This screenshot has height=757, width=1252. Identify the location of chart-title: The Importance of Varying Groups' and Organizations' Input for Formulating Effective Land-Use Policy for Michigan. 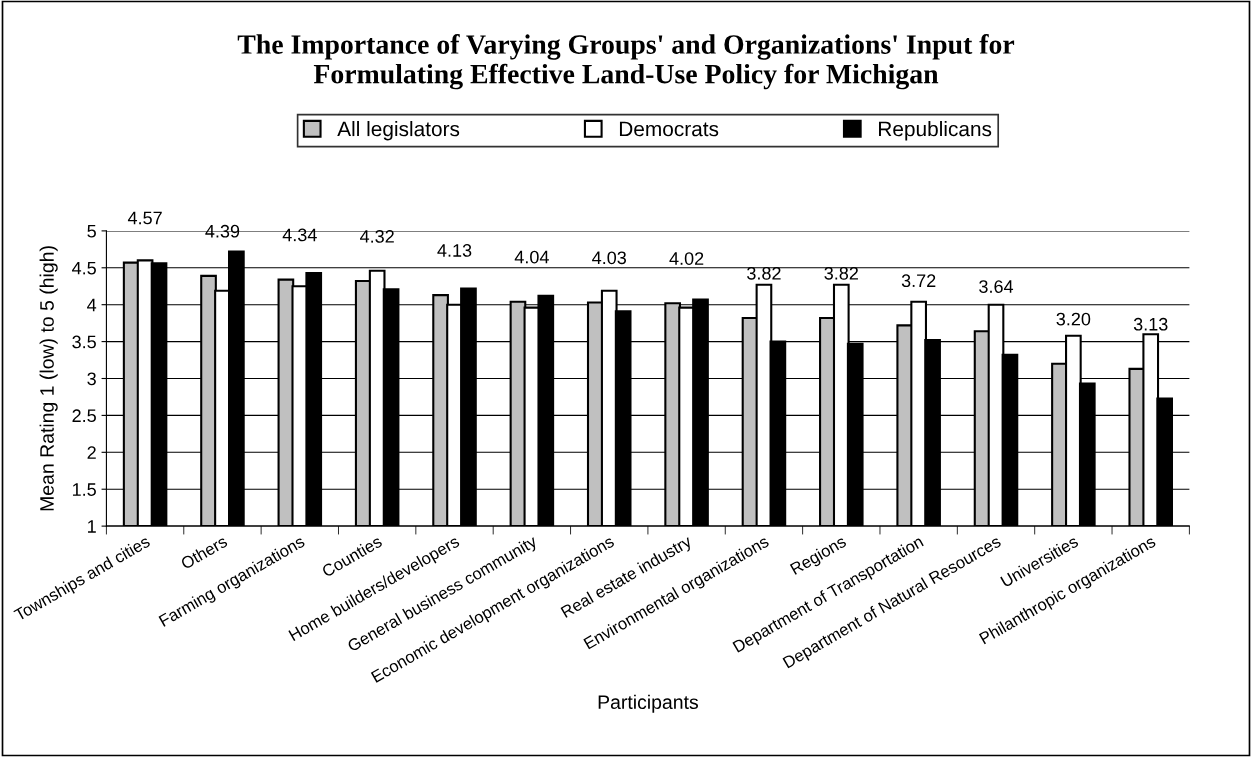
(626, 62).